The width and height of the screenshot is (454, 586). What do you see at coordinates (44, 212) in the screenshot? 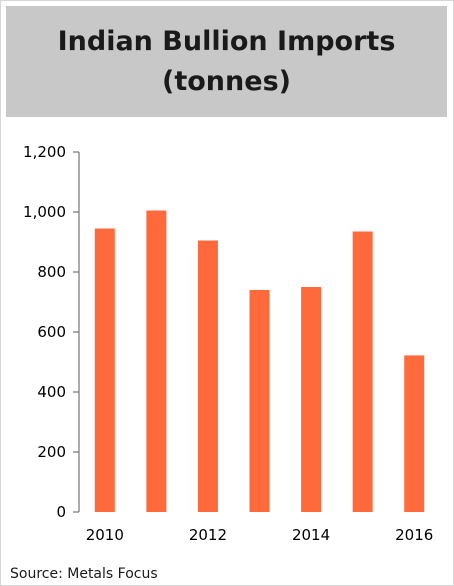
I see `y-tick-label: 1,000` at bounding box center [44, 212].